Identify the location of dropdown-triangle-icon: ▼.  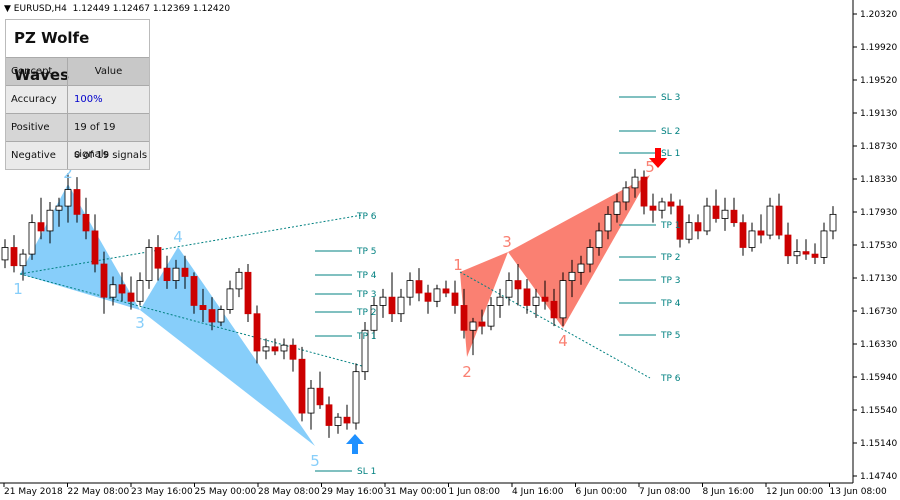
(9, 9).